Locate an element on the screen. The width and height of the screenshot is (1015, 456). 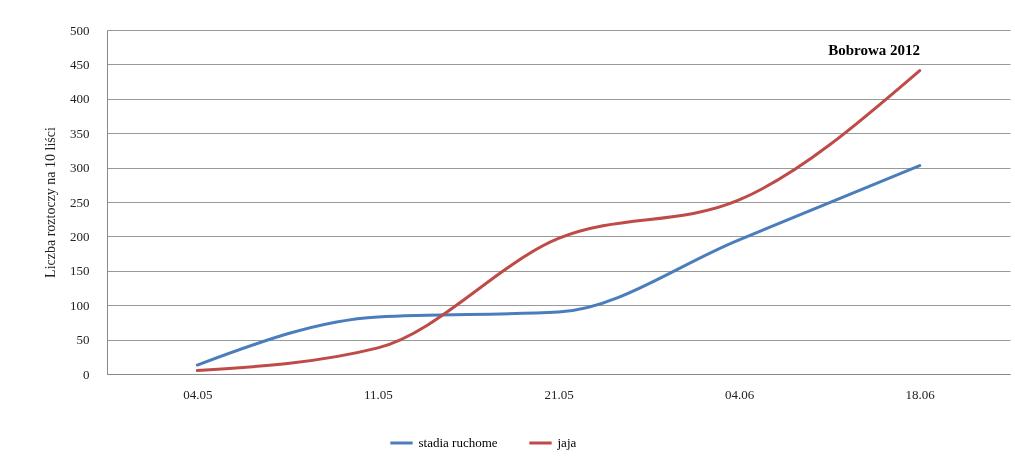
x-tick-label: 21.05 is located at coordinates (559, 394).